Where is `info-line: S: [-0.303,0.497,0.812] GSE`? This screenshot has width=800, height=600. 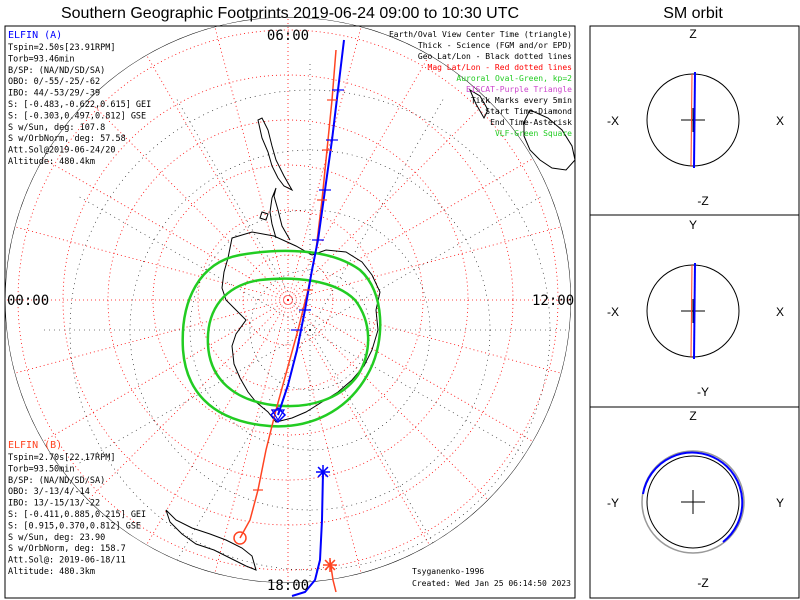 info-line: S: [-0.303,0.497,0.812] GSE is located at coordinates (77, 116).